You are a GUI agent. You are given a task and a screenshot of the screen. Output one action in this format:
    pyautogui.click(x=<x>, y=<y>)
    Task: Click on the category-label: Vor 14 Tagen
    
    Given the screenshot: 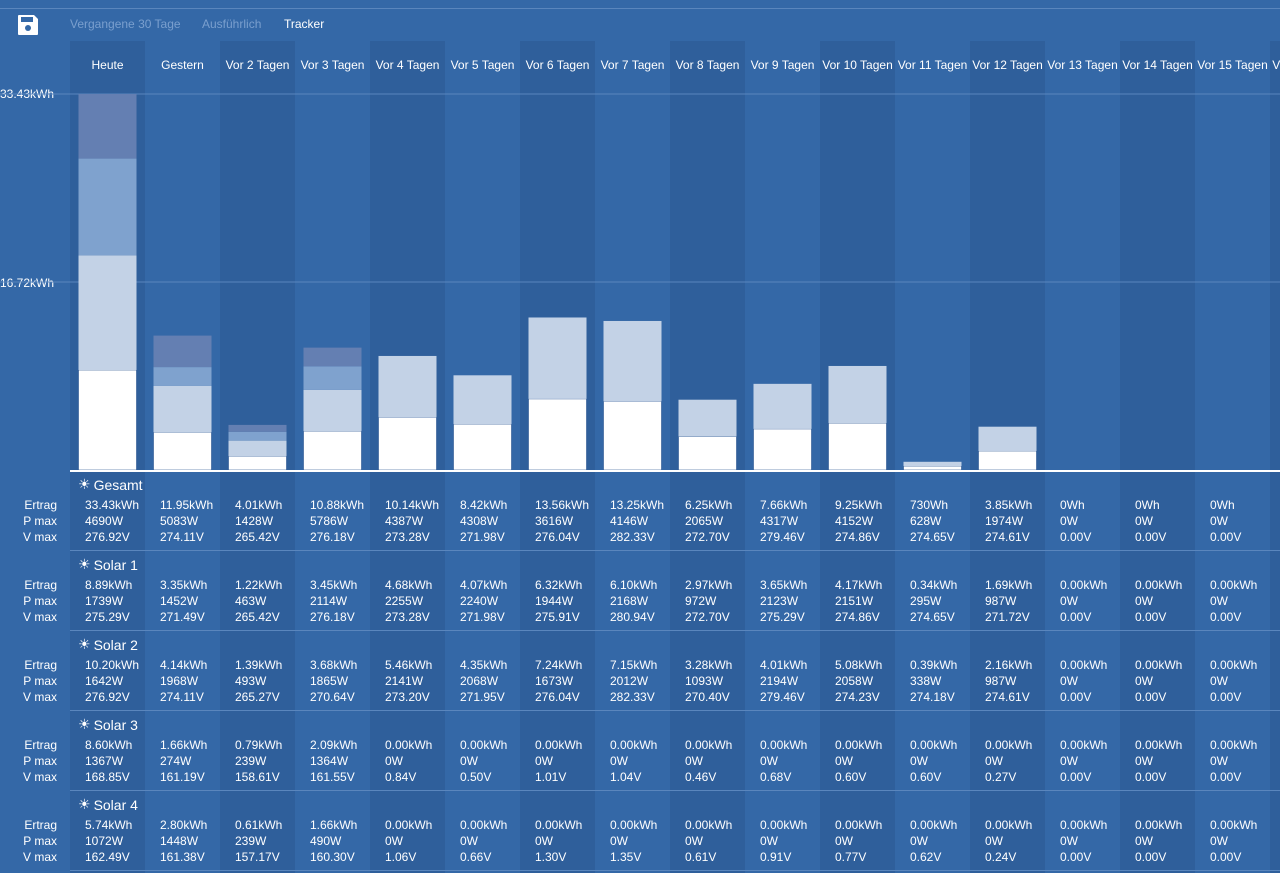 What is the action you would take?
    pyautogui.click(x=1157, y=65)
    